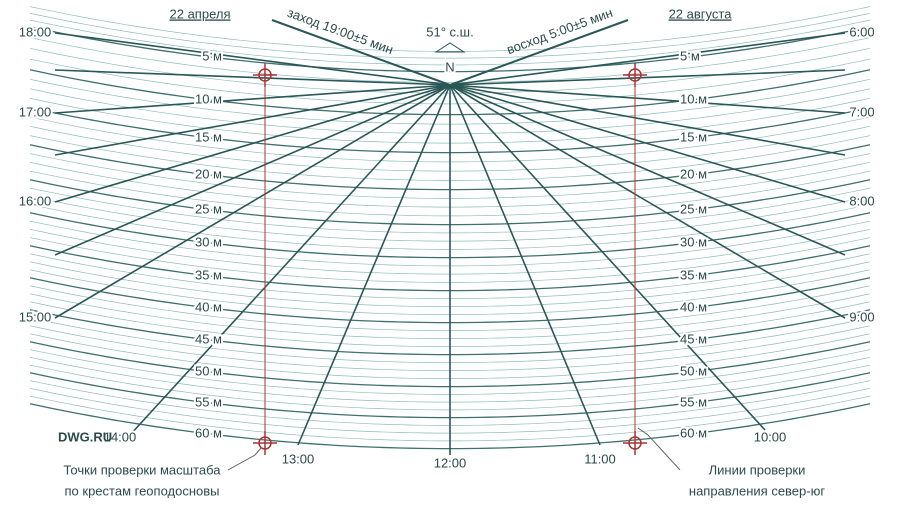 This screenshot has height=505, width=900. Describe the element at coordinates (861, 31) in the screenshot. I see `hour-label: 6:00` at that location.